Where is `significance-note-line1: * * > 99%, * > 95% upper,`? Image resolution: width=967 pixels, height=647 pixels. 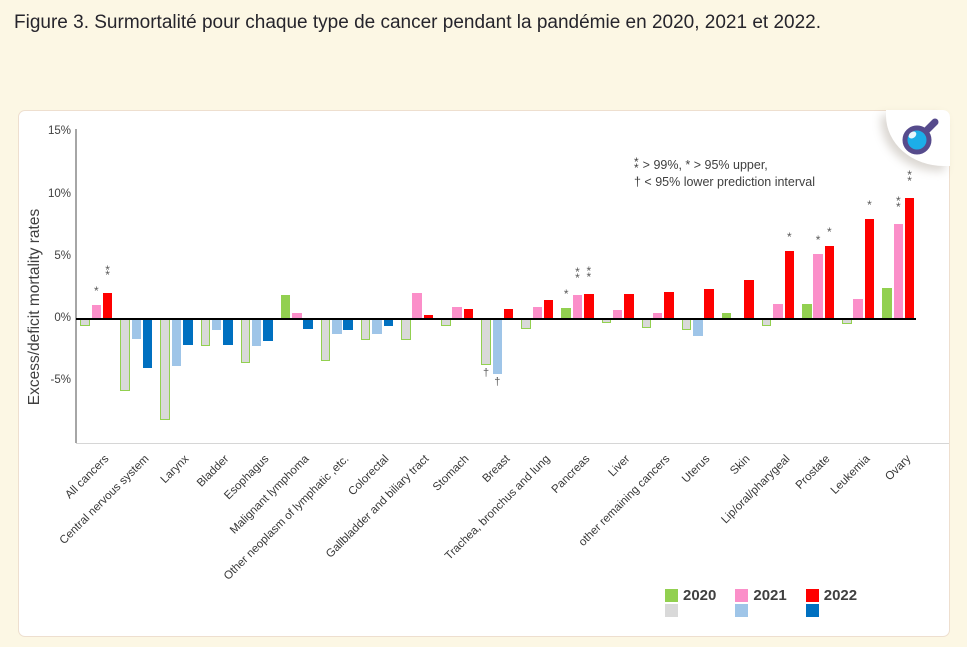
significance-note-line1: * * > 99%, * > 95% upper, is located at coordinates (724, 165).